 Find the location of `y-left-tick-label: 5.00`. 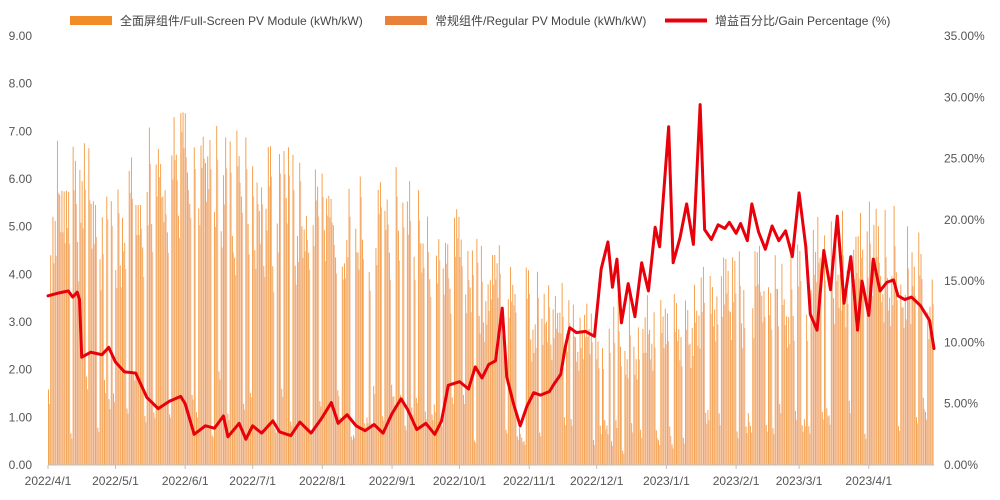

y-left-tick-label: 5.00 is located at coordinates (21, 227).